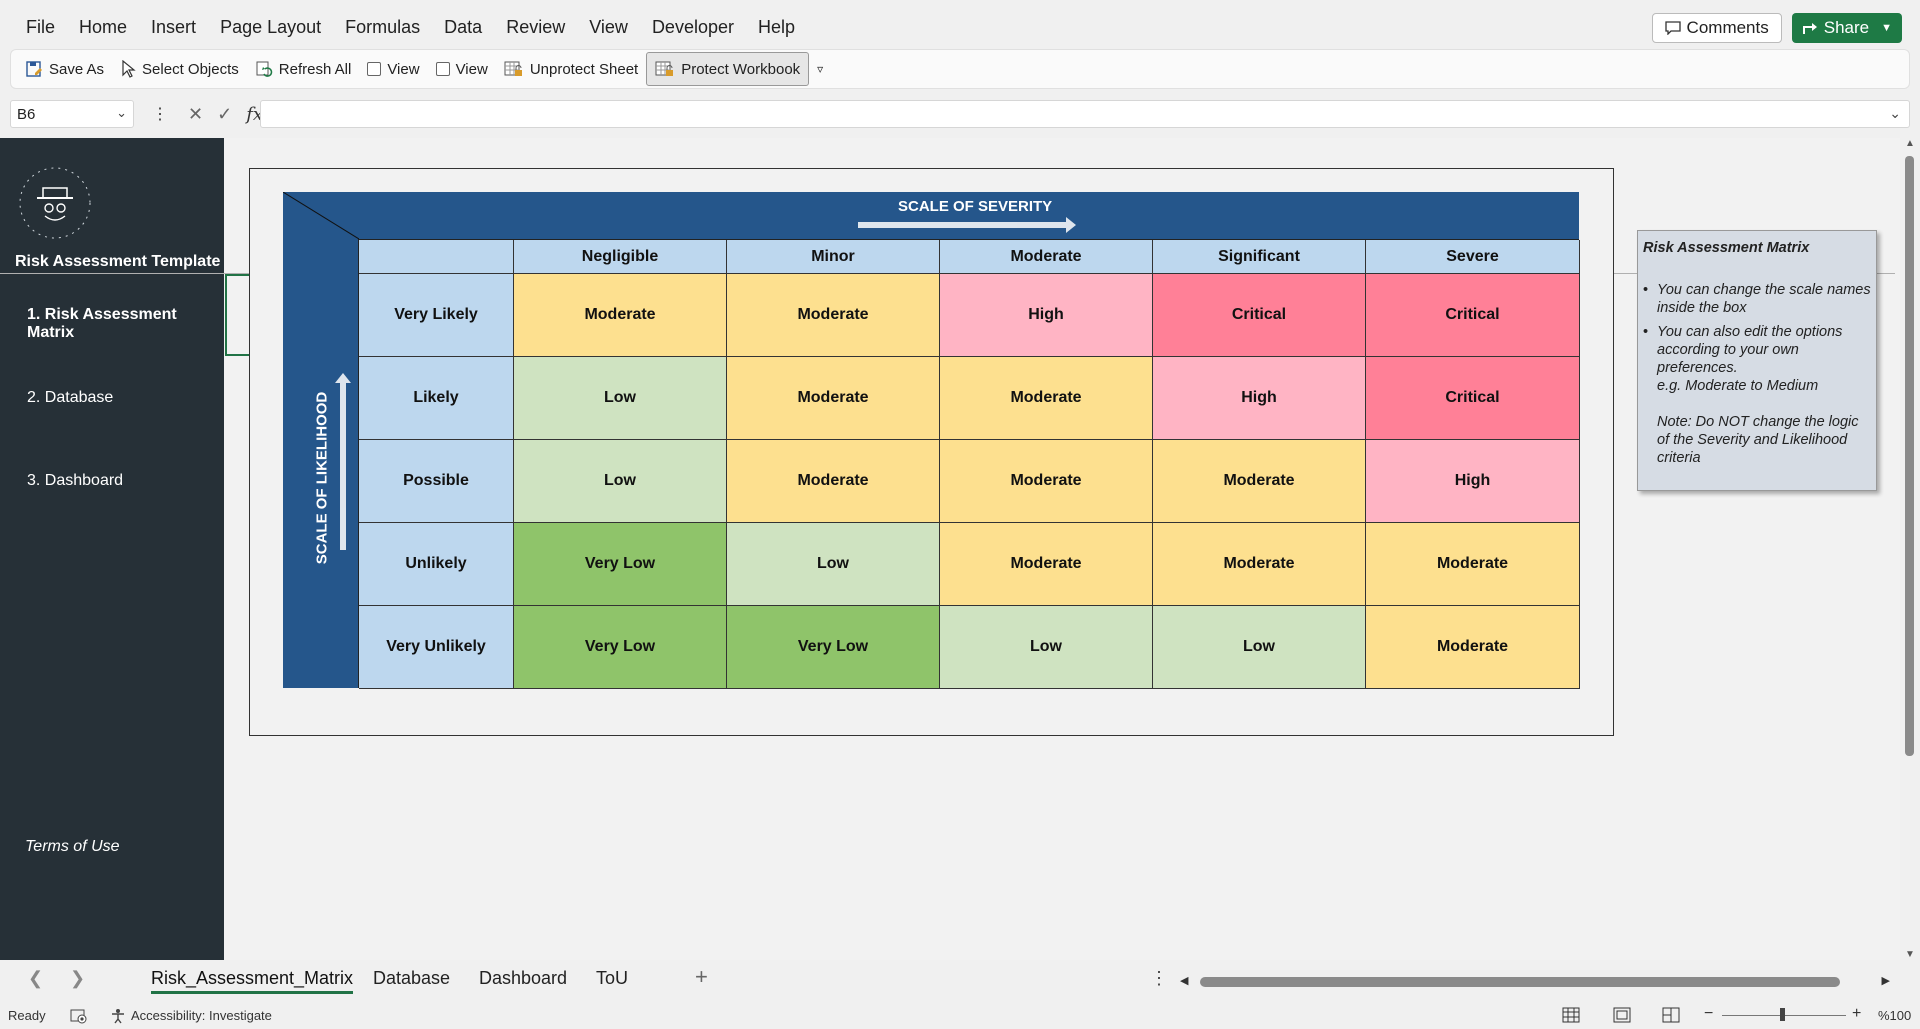 The height and width of the screenshot is (1029, 1920). What do you see at coordinates (436, 564) in the screenshot?
I see `likelihood-label-cell: Unlikely` at bounding box center [436, 564].